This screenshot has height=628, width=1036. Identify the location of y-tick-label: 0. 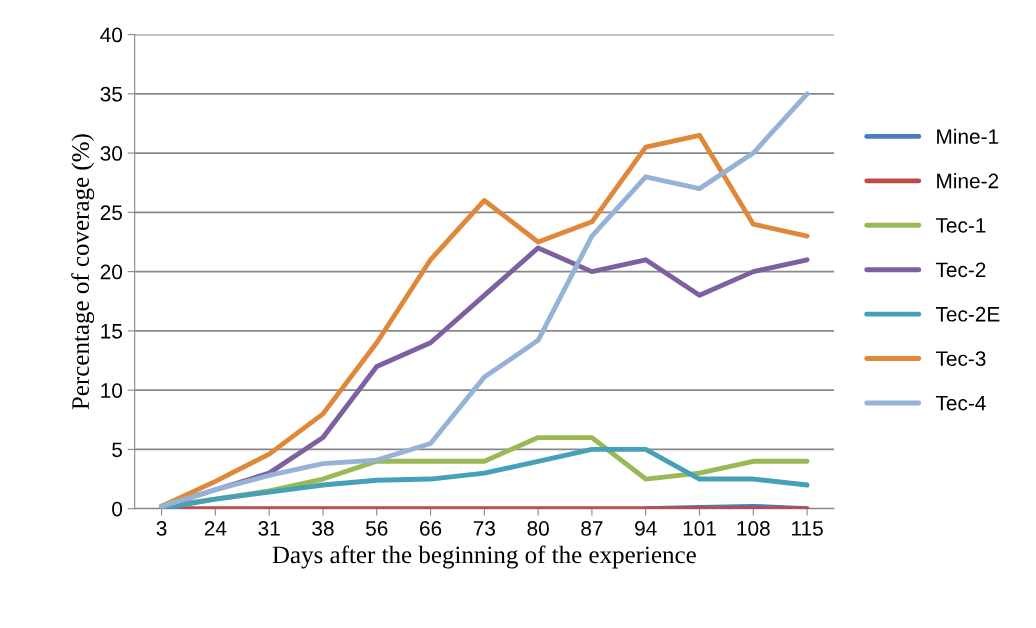
(117, 509).